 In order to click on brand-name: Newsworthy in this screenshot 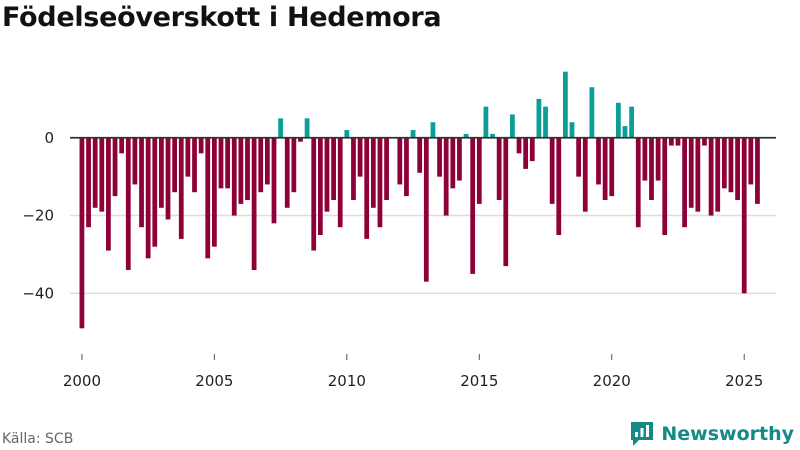, I will do `click(727, 434)`.